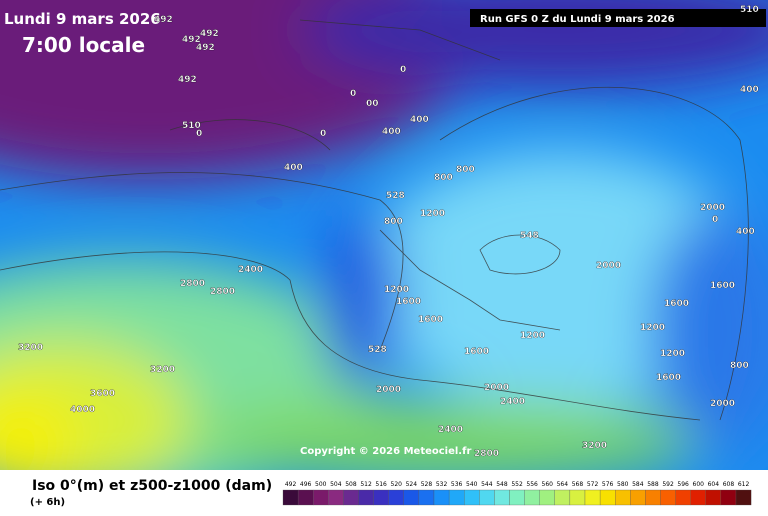 This screenshot has height=516, width=768. I want to click on scale-label: 584, so click(638, 484).